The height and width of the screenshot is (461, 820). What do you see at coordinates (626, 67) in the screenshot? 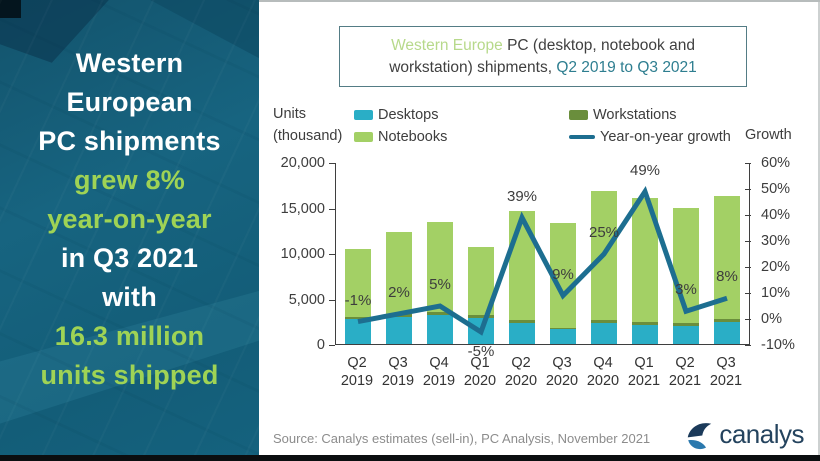
I see `chart-title-period: Q2 2019 to Q3 2021` at bounding box center [626, 67].